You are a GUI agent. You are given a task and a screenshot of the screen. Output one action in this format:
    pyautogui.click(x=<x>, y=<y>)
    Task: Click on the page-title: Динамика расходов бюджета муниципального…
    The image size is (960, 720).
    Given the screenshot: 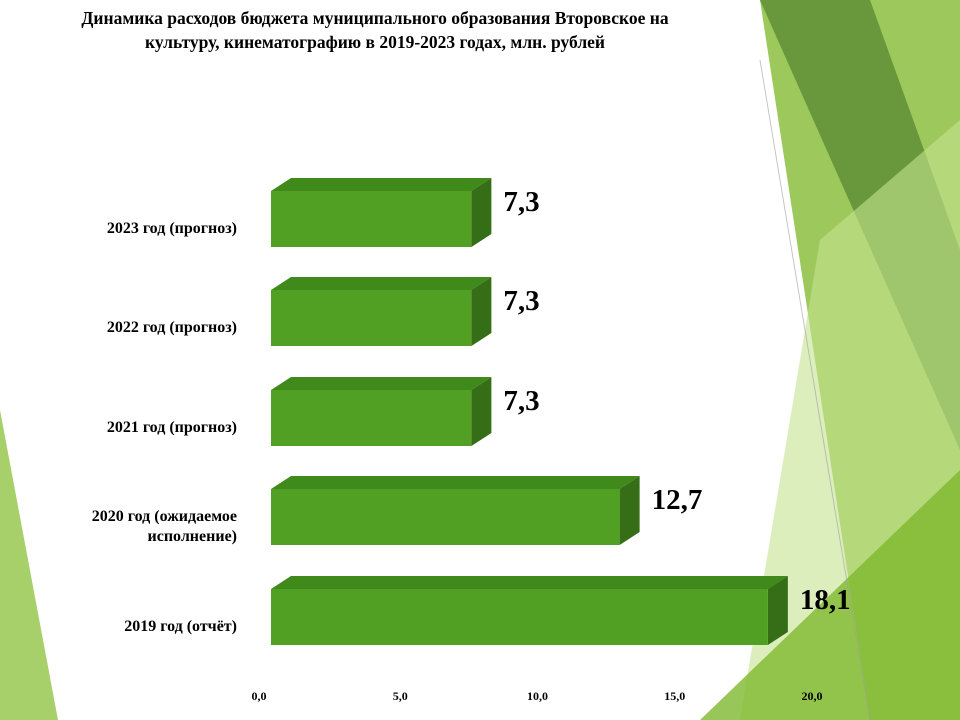 What is the action you would take?
    pyautogui.click(x=375, y=30)
    